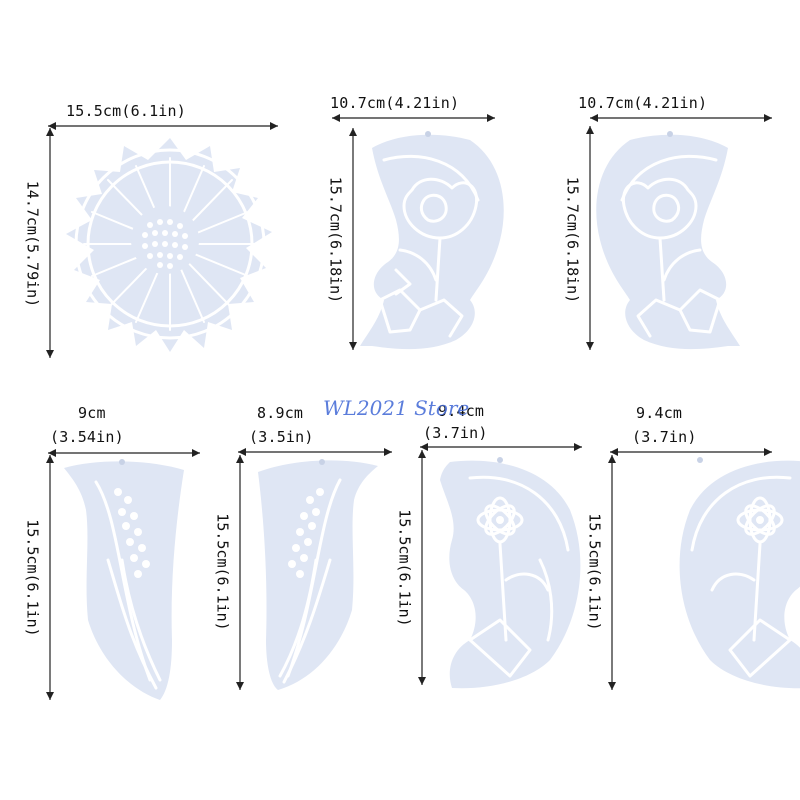 Image resolution: width=800 pixels, height=800 pixels. Describe the element at coordinates (280, 413) in the screenshot. I see `mold-5-width-cm: 8.9cm` at that location.